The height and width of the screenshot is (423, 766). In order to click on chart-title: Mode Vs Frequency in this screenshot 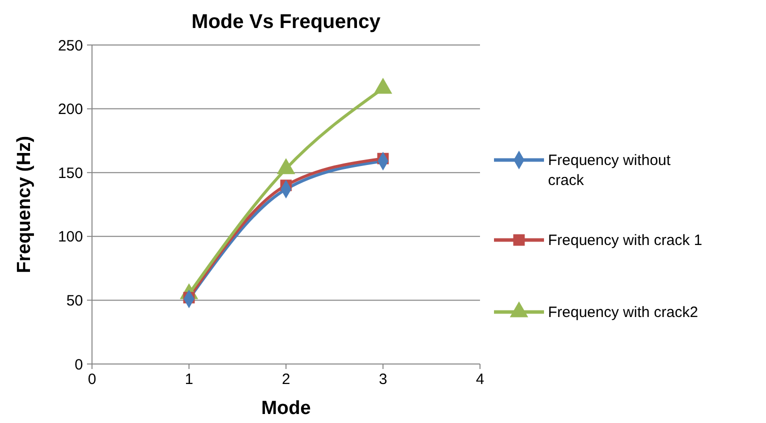, I will do `click(287, 22)`.